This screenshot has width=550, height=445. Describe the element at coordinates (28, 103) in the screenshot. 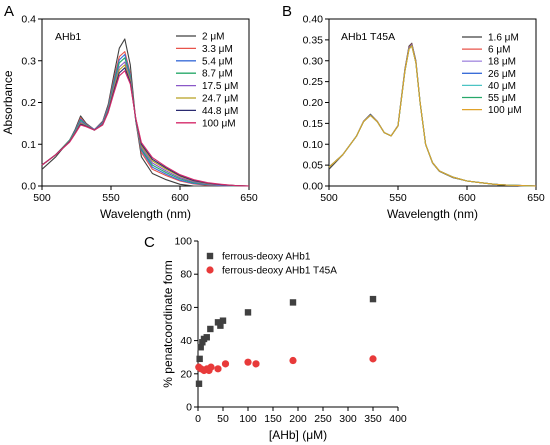

I see `y-tick-label: 0.2` at that location.